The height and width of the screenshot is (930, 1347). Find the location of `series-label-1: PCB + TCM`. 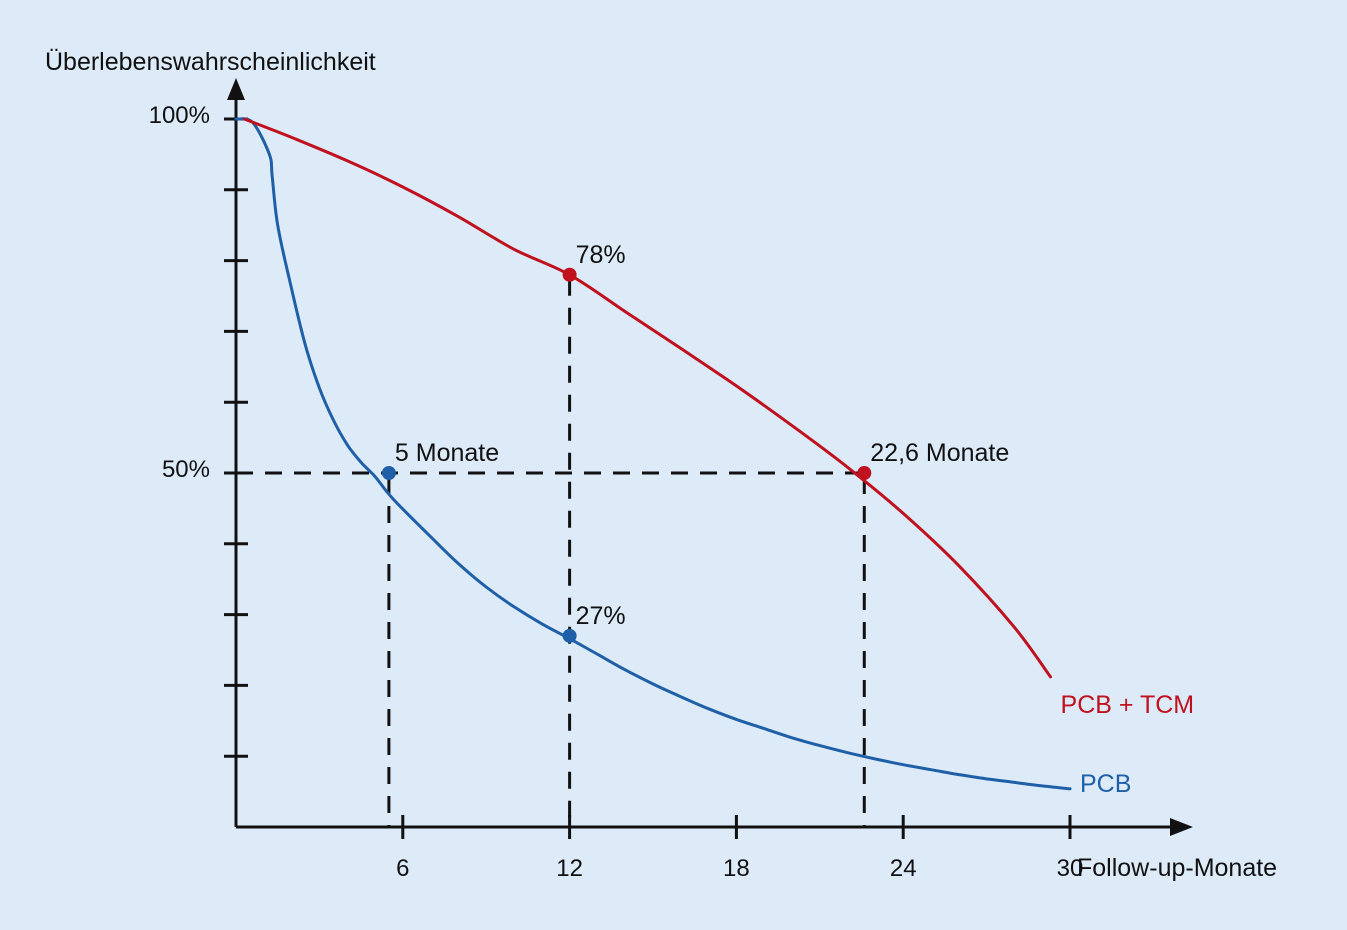

series-label-1: PCB + TCM is located at coordinates (1128, 705).